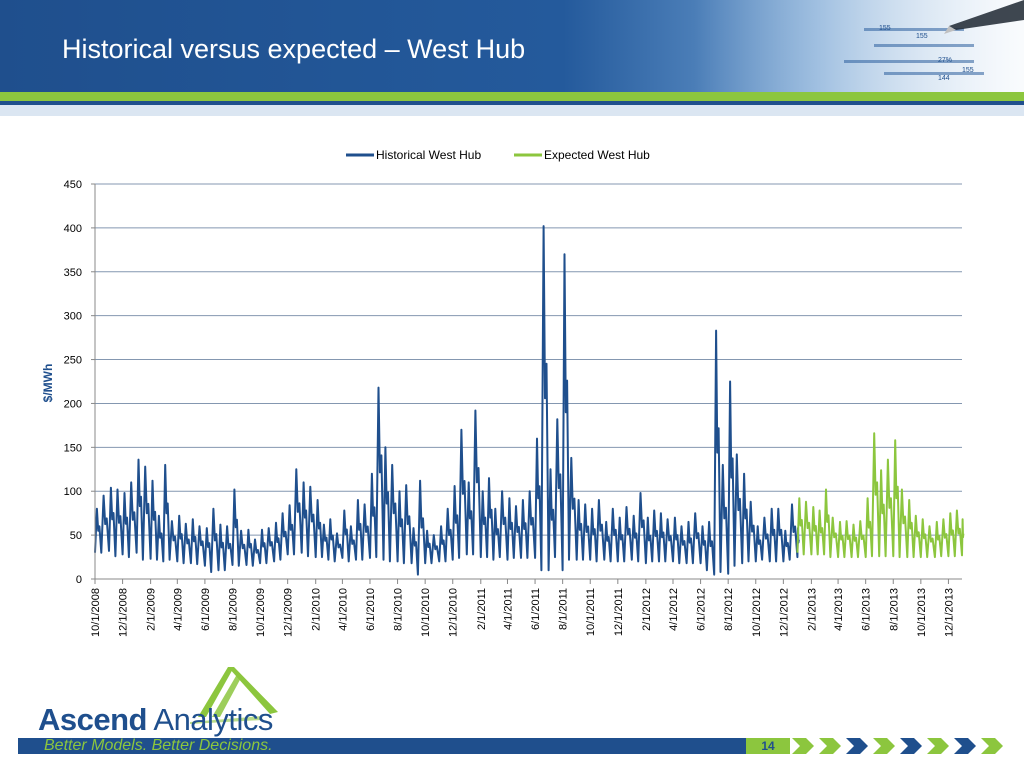 This screenshot has width=1024, height=768. I want to click on art-number: 27%, so click(945, 60).